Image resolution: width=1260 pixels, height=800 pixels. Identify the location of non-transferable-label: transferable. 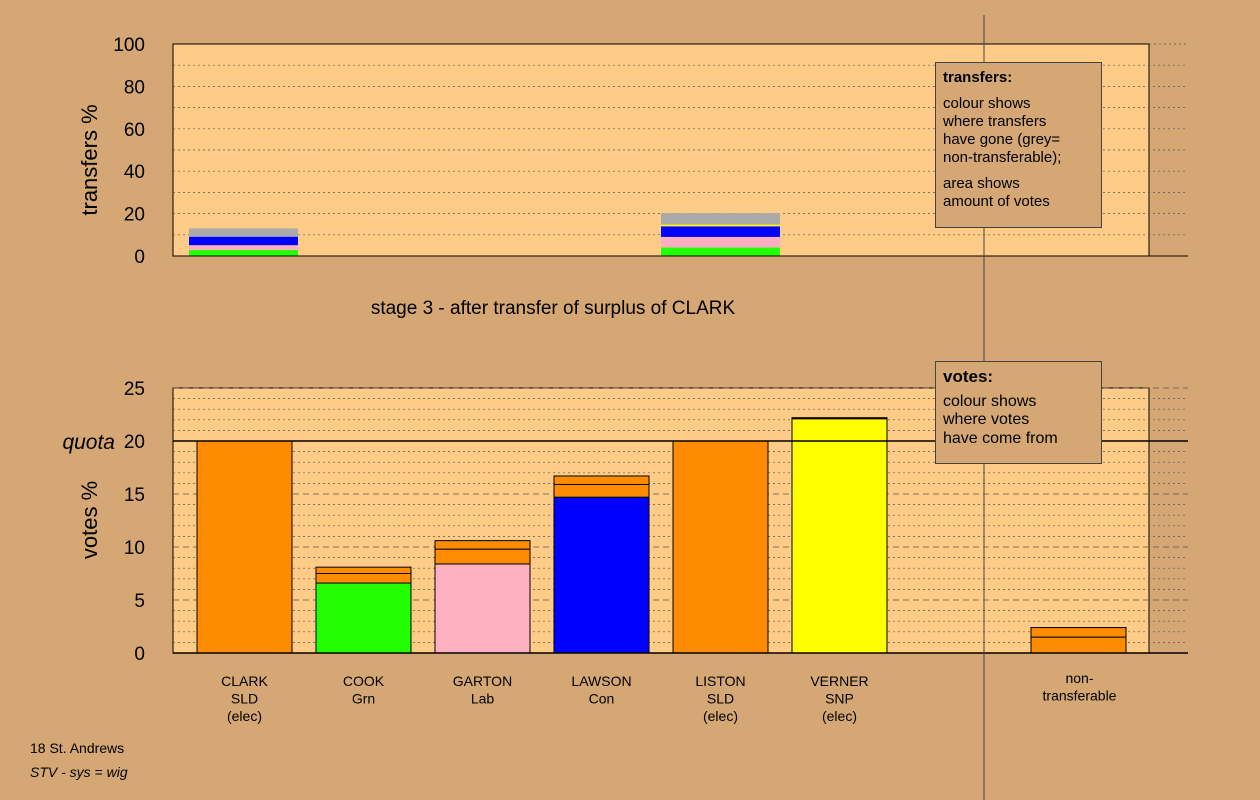
(1080, 696).